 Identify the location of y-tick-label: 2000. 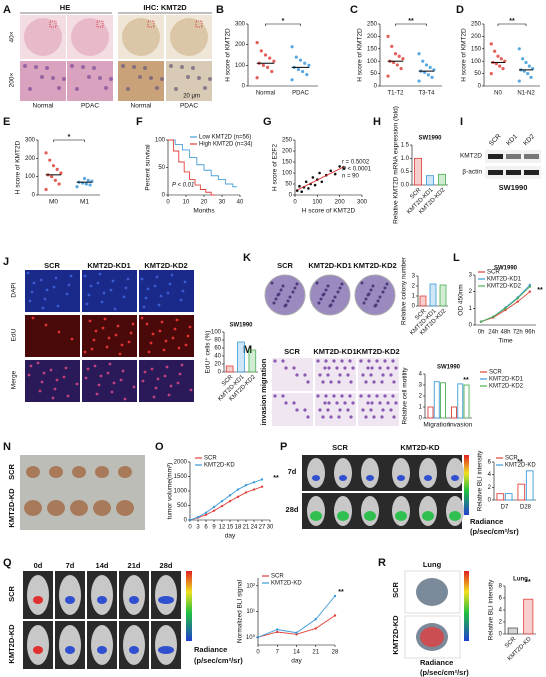
(181, 463).